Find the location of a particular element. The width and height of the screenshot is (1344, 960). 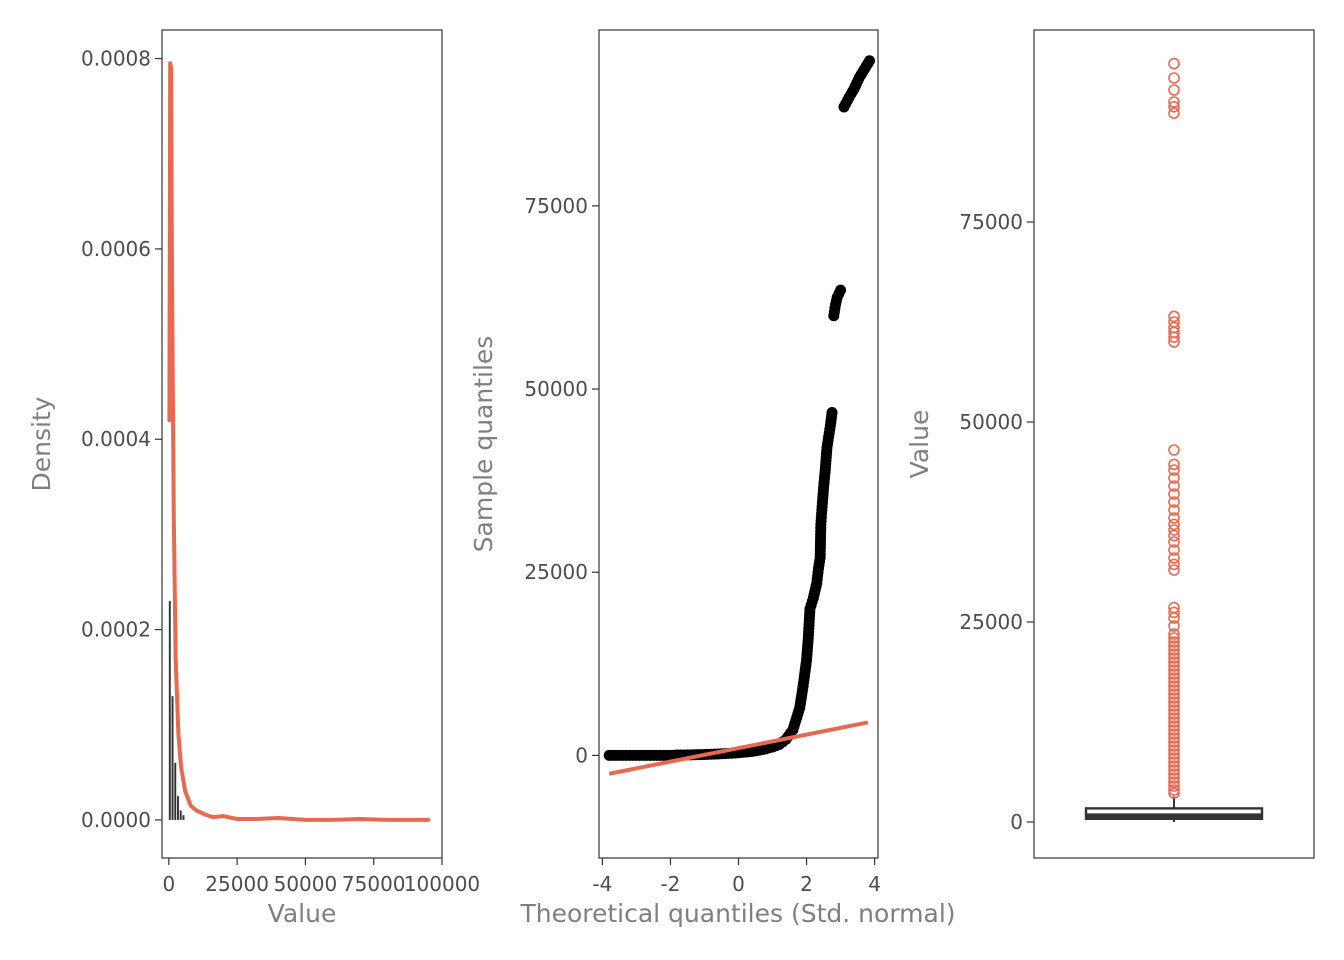

boxplot-y-tick-label: 75000 is located at coordinates (991, 222).